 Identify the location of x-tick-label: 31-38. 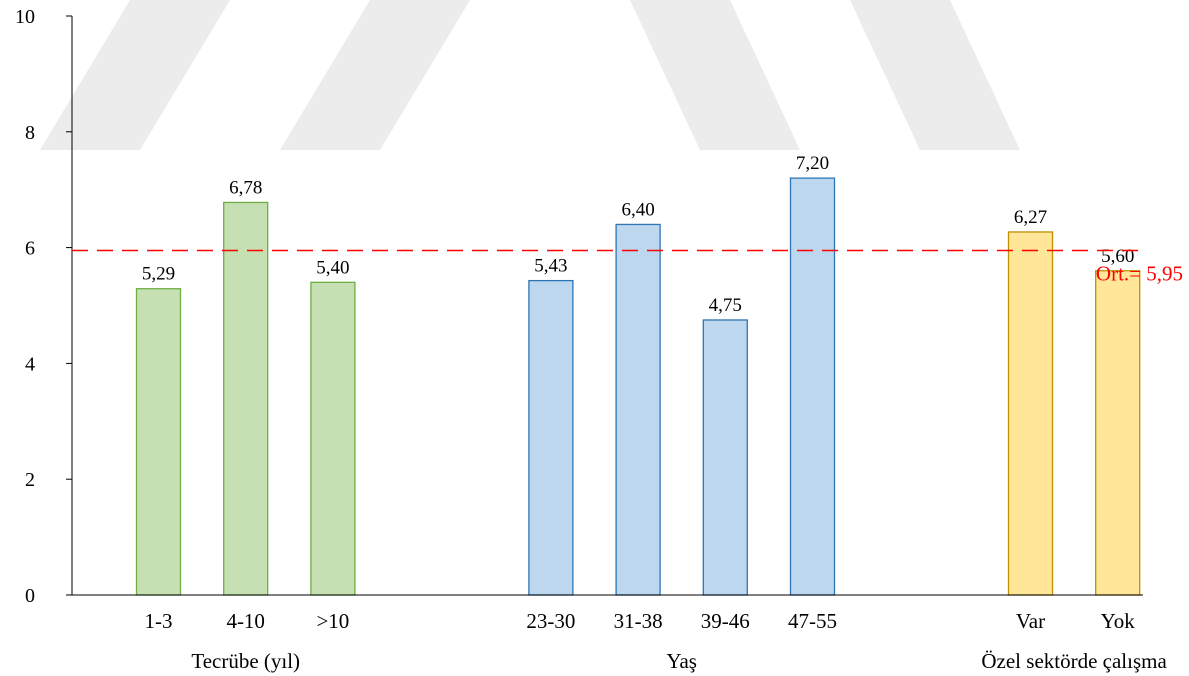
(638, 621).